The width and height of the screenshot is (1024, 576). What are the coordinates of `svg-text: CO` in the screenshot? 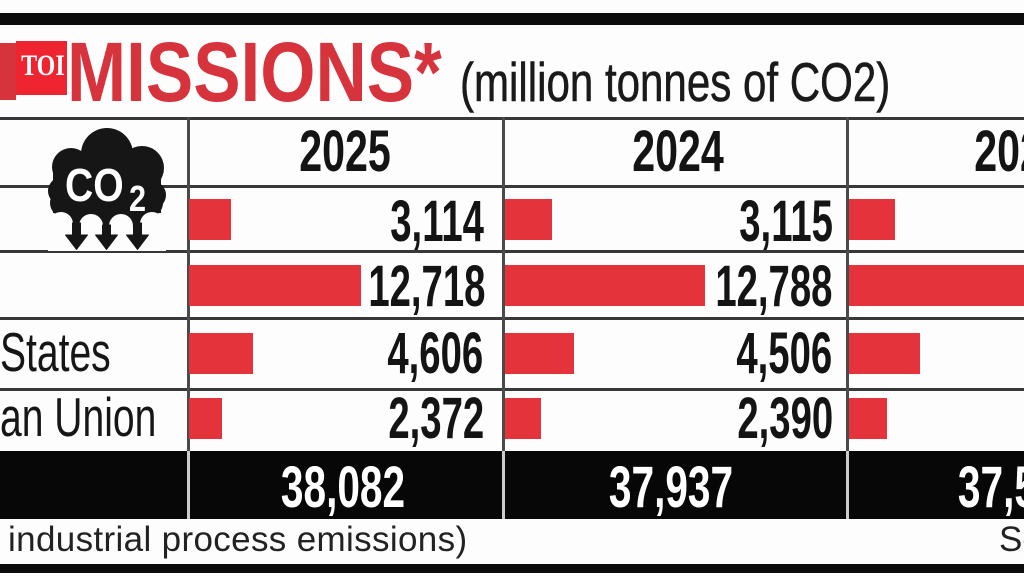 It's located at (94, 186).